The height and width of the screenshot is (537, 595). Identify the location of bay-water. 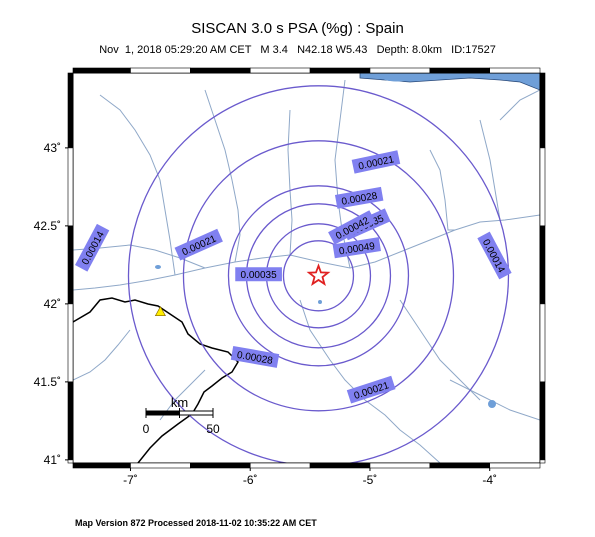
(395, 77).